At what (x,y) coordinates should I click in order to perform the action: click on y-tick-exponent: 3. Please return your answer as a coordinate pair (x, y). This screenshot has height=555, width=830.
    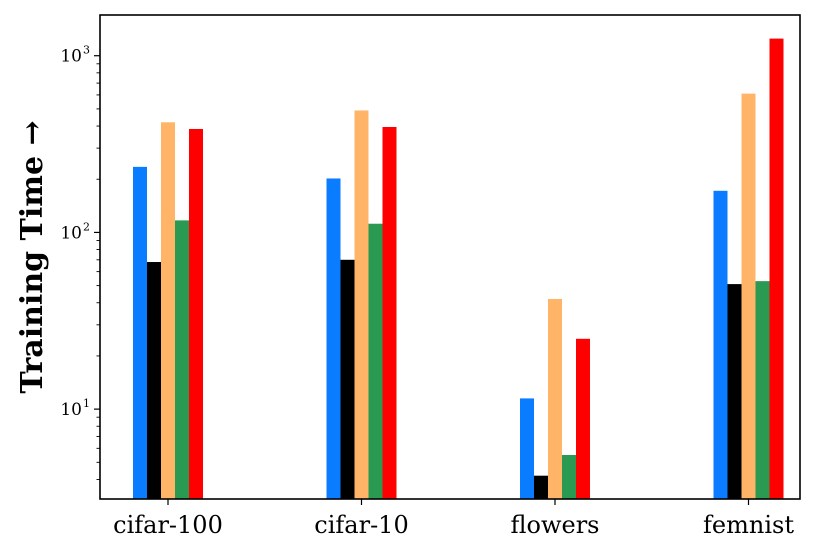
    Looking at the image, I should click on (86, 50).